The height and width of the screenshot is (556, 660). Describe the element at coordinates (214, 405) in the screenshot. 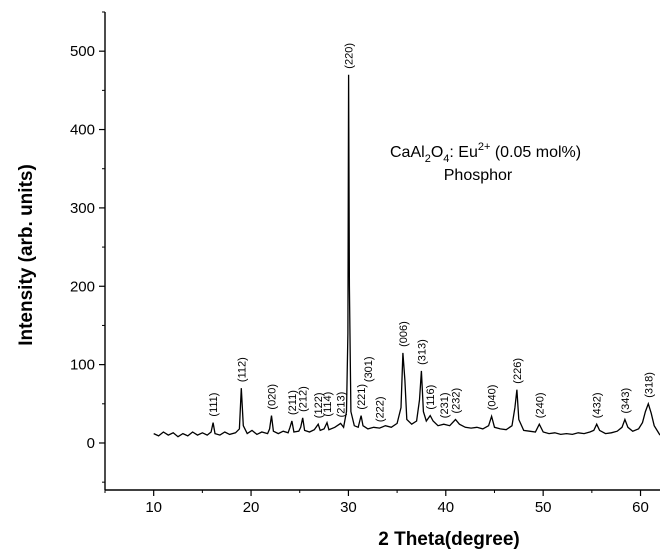

I see `peak-label: (111)` at that location.